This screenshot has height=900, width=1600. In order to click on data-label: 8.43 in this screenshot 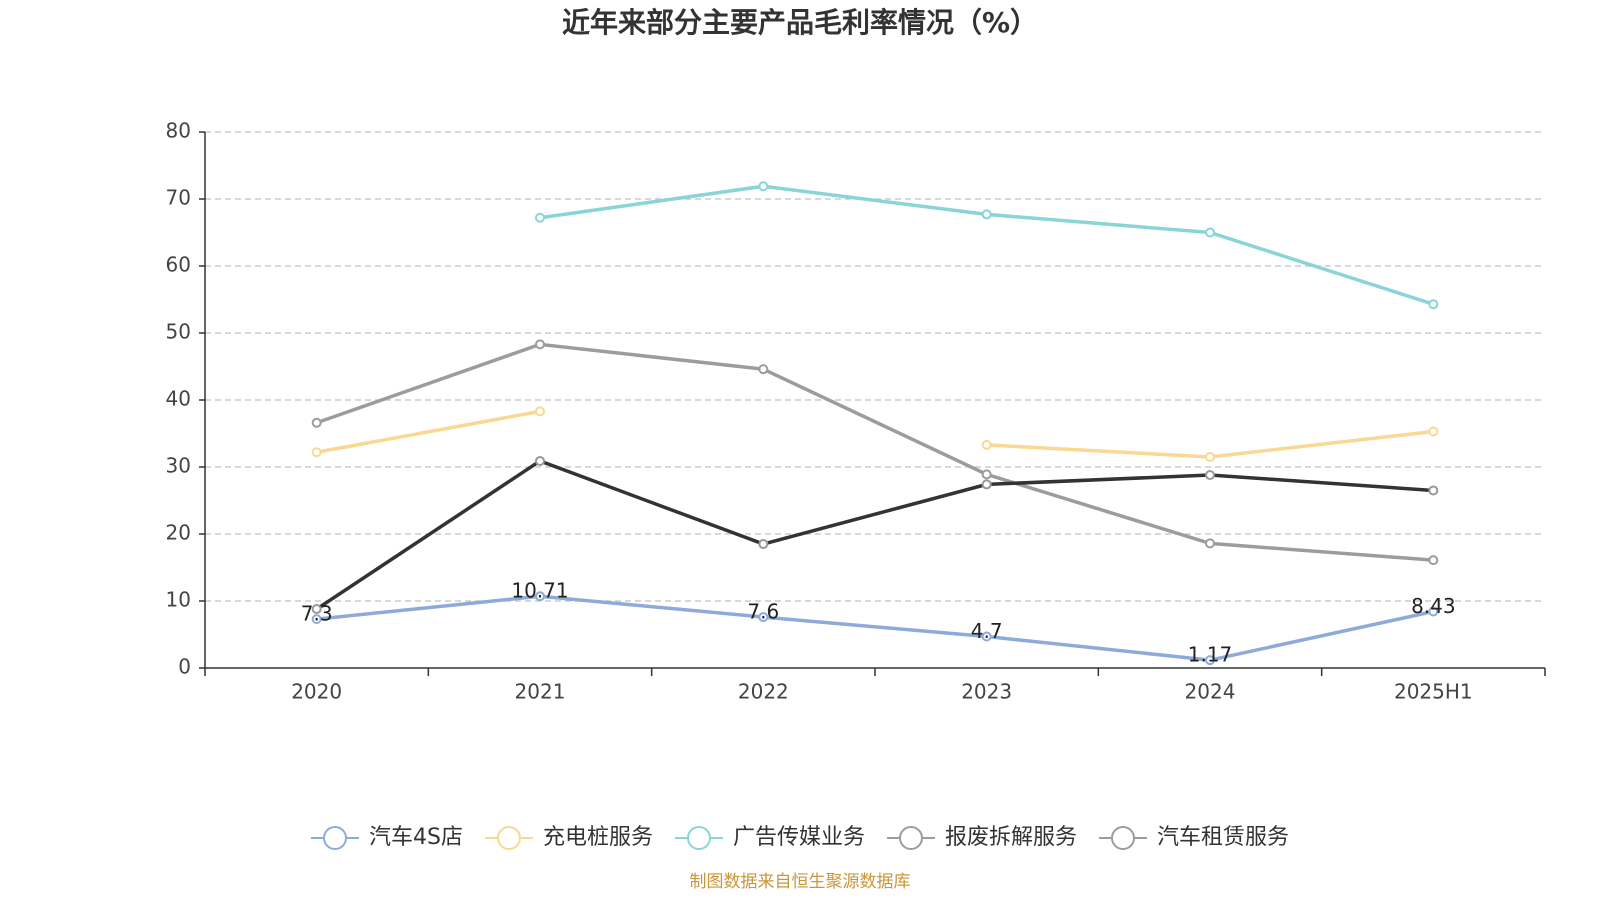, I will do `click(1433, 606)`.